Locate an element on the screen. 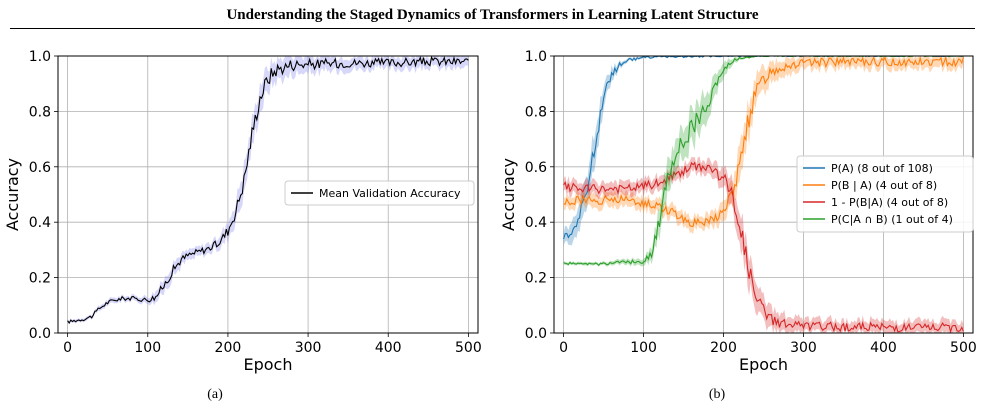 The height and width of the screenshot is (411, 985). header-rule is located at coordinates (492, 28).